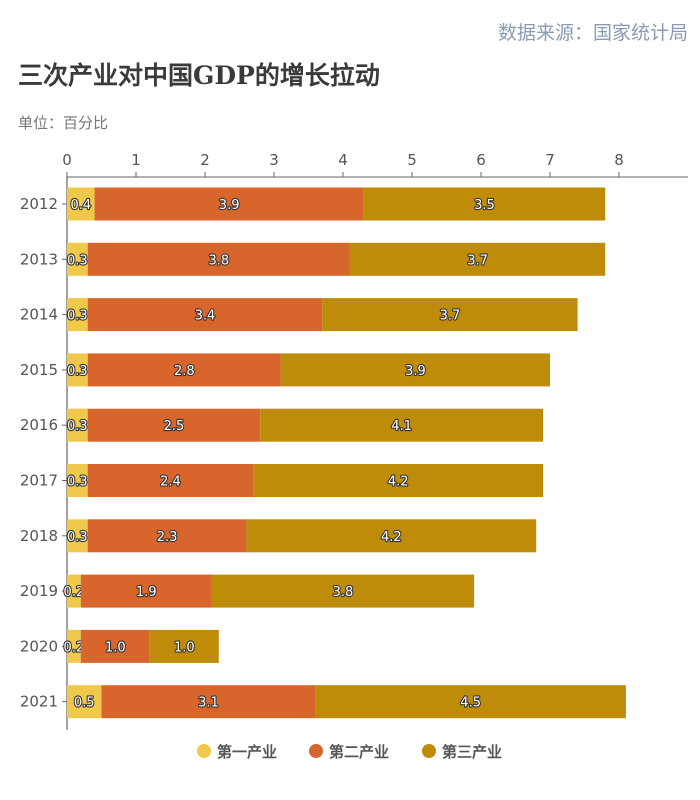 The width and height of the screenshot is (700, 800). I want to click on y-tick-label: 2019, so click(39, 591).